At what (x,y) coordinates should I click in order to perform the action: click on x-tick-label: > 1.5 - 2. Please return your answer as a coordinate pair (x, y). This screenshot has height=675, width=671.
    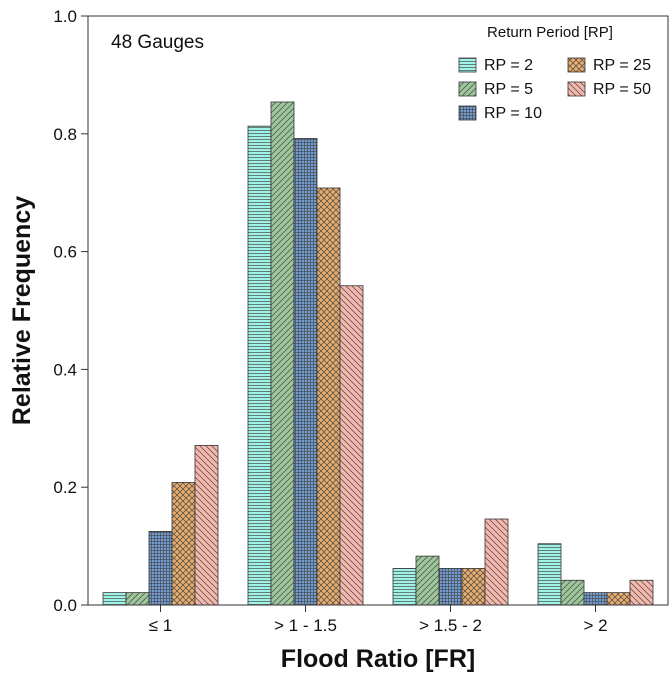
    Looking at the image, I should click on (450, 625).